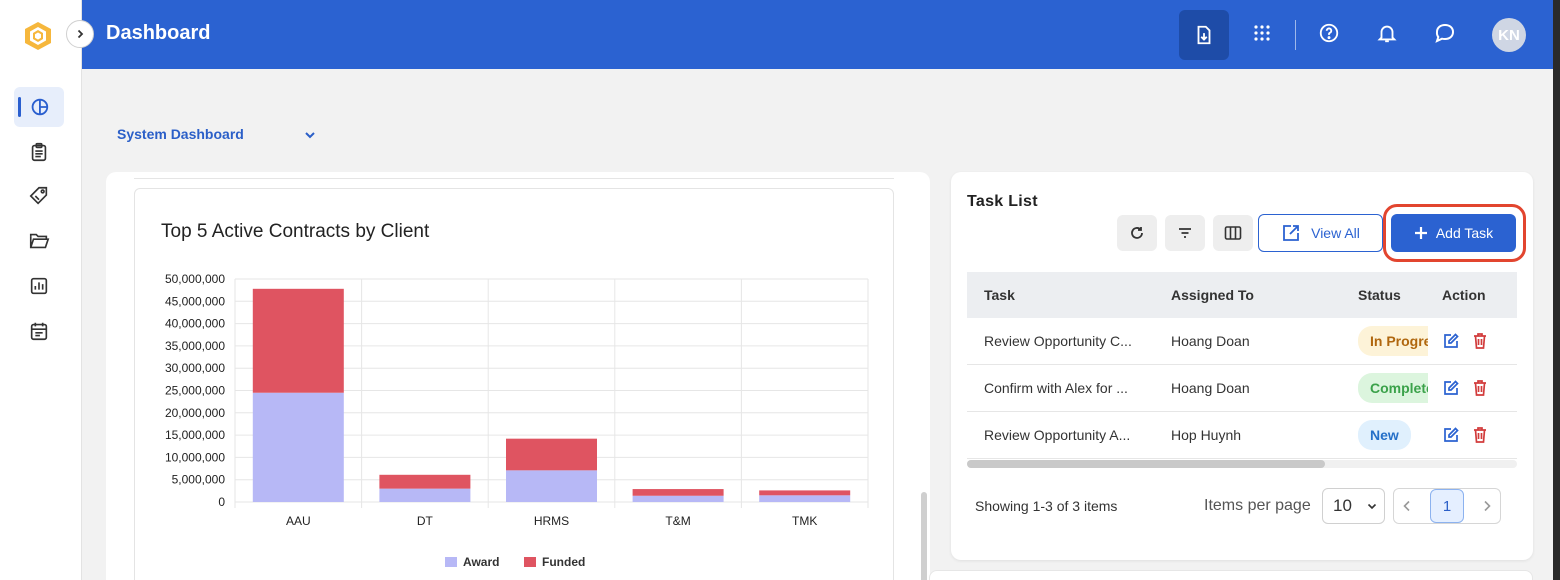 This screenshot has width=1560, height=580. I want to click on y-tick-label: 25,000,000, so click(195, 391).